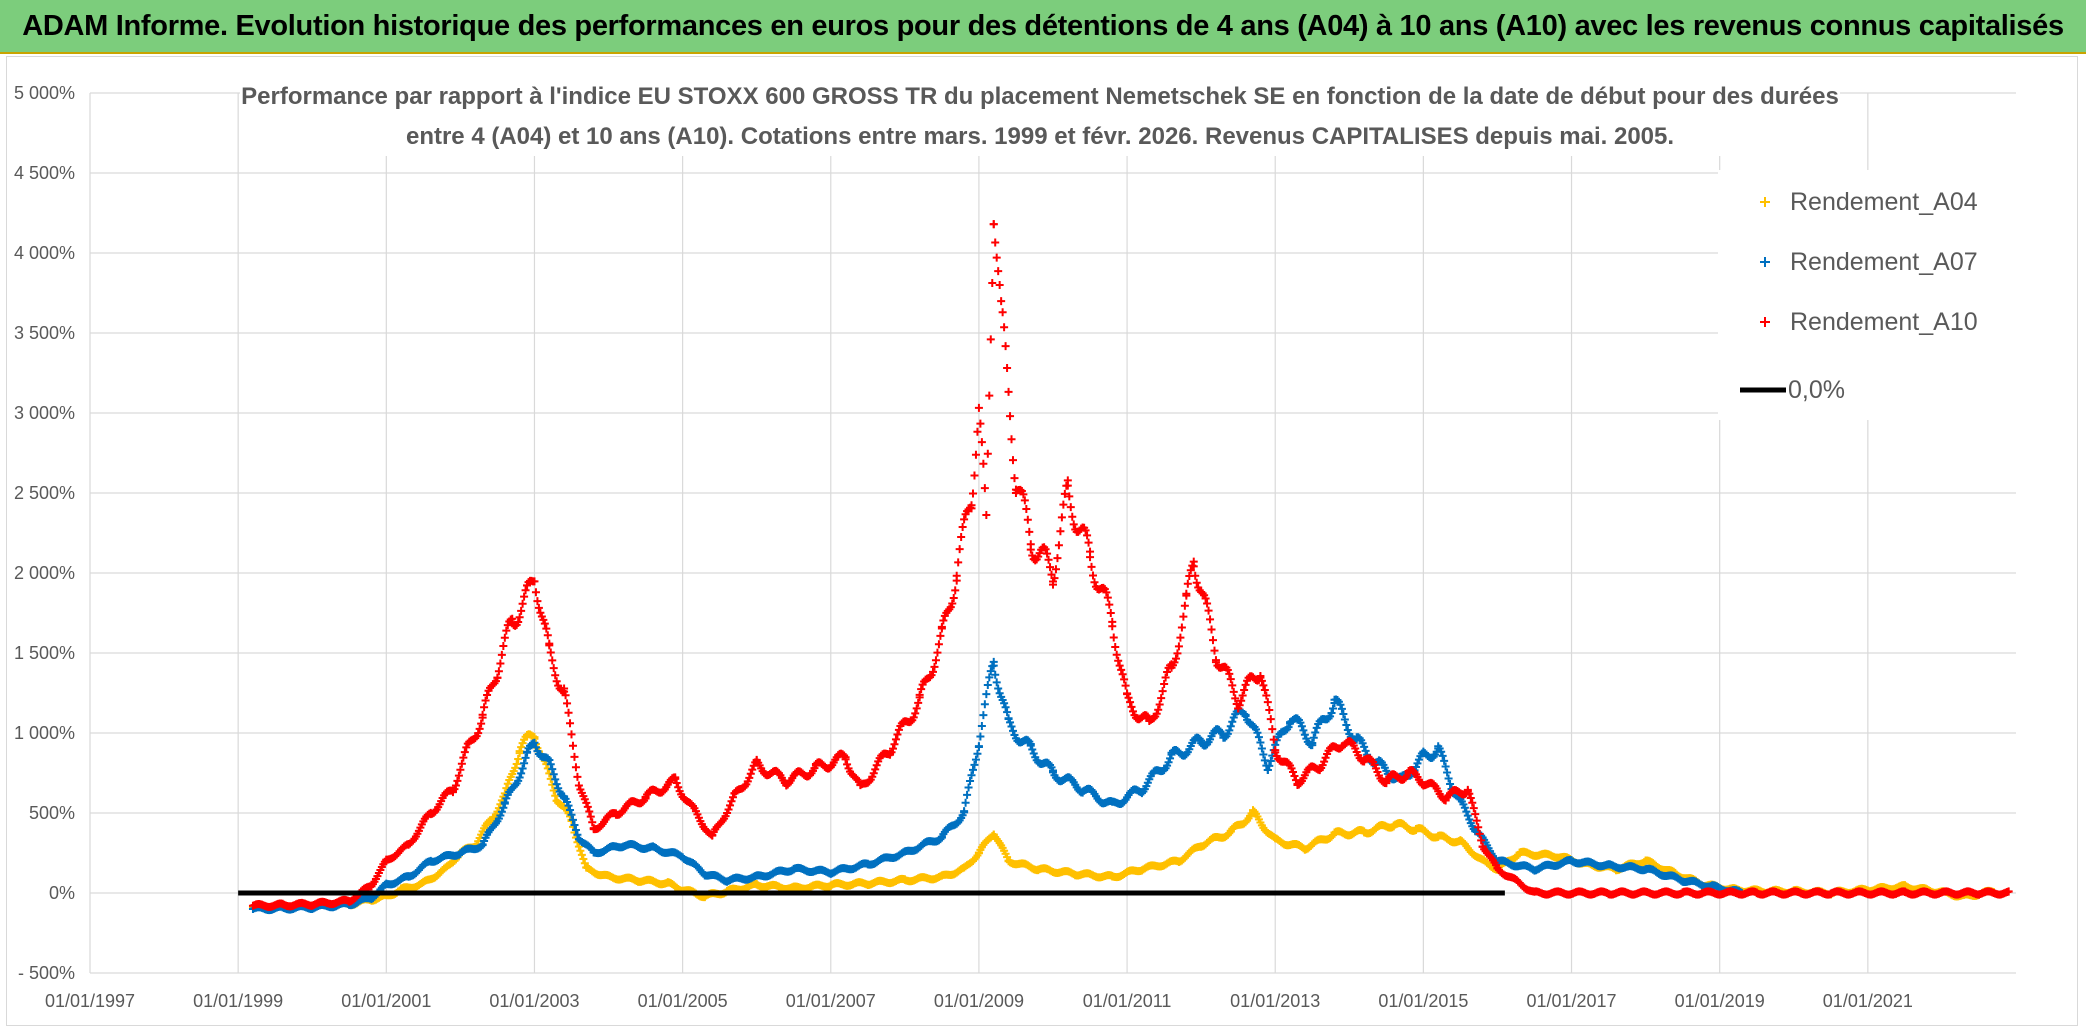  I want to click on x-tick-label: 01/01/2019, so click(1720, 1001).